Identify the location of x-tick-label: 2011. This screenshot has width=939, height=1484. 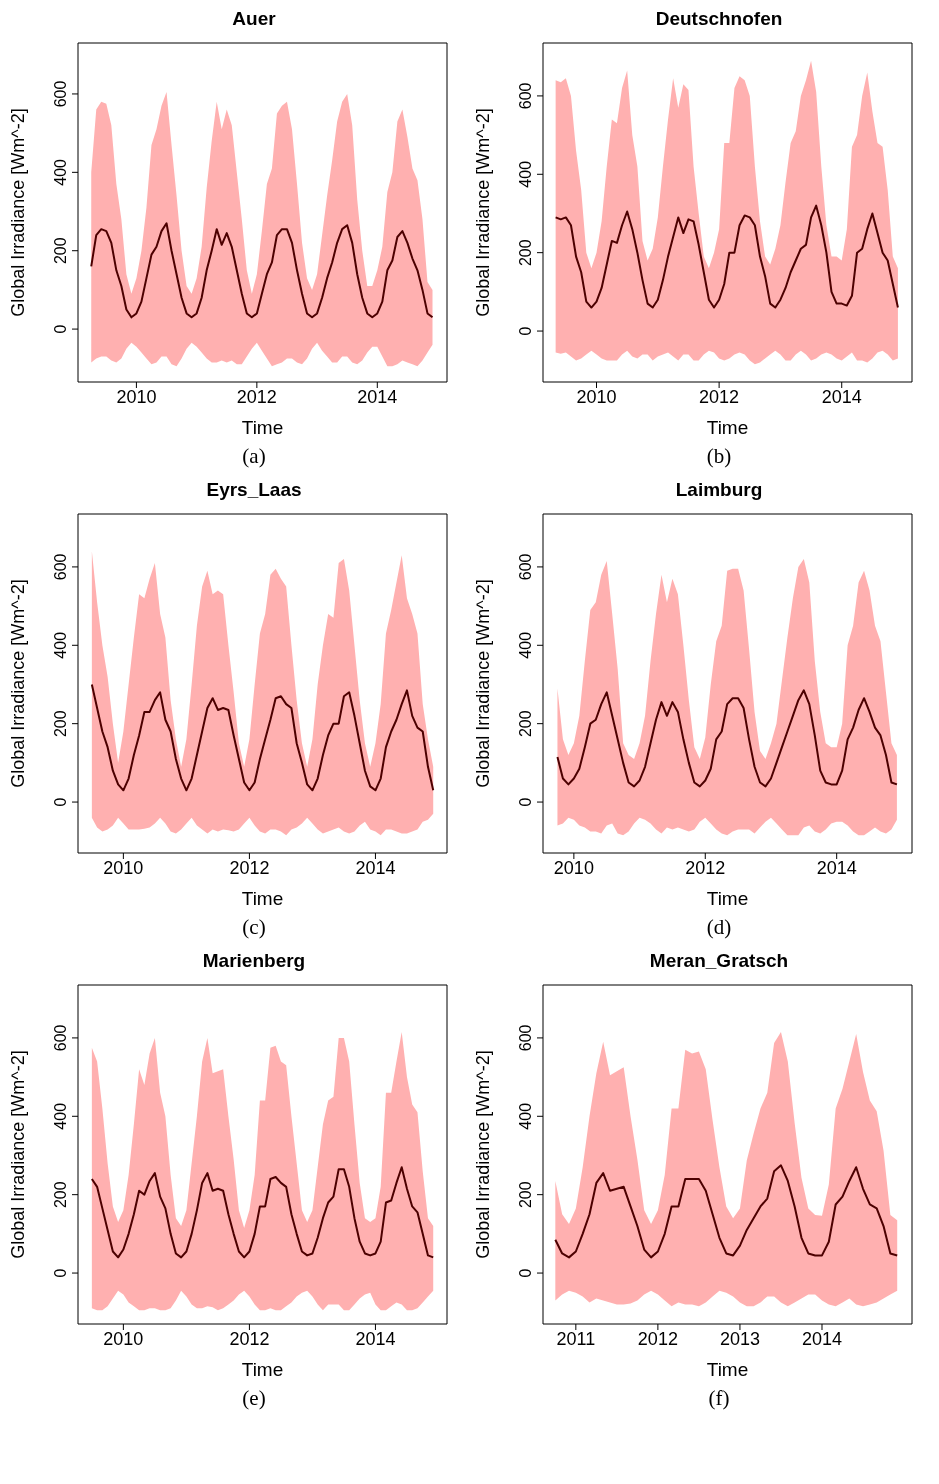
(576, 1338).